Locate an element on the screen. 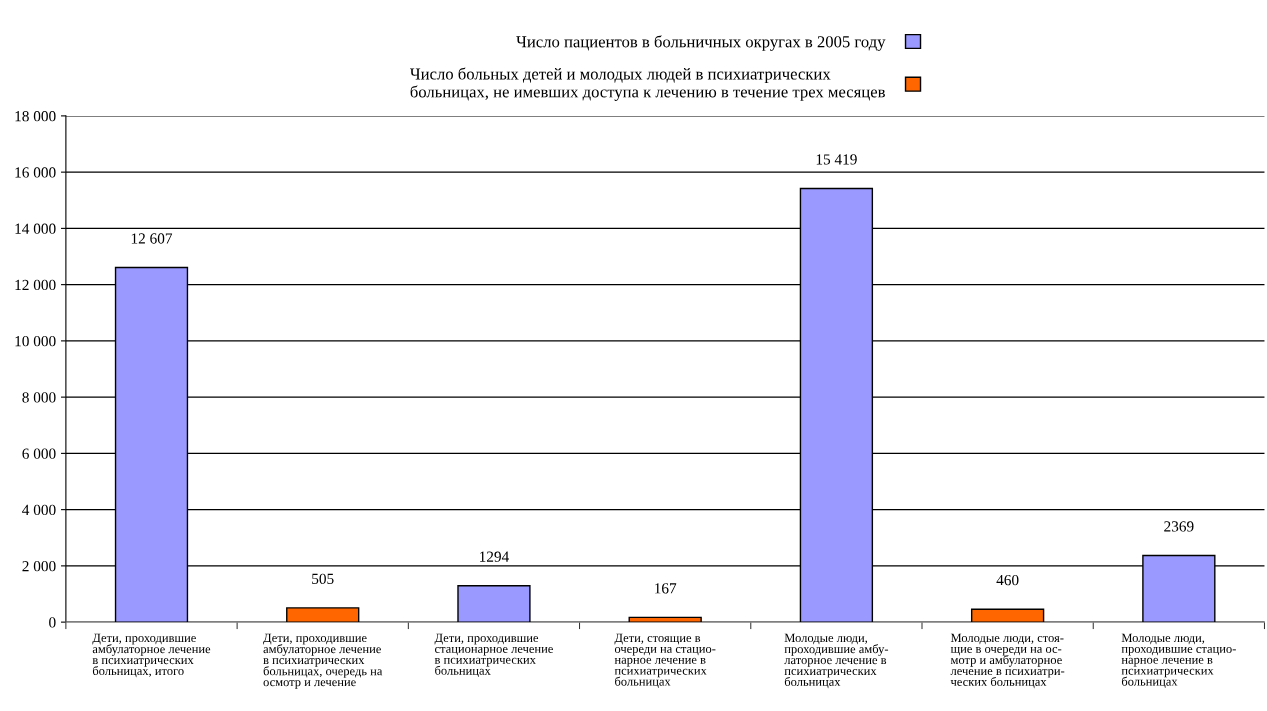 This screenshot has width=1267, height=711. y-tick-label: 4 000 is located at coordinates (39, 510).